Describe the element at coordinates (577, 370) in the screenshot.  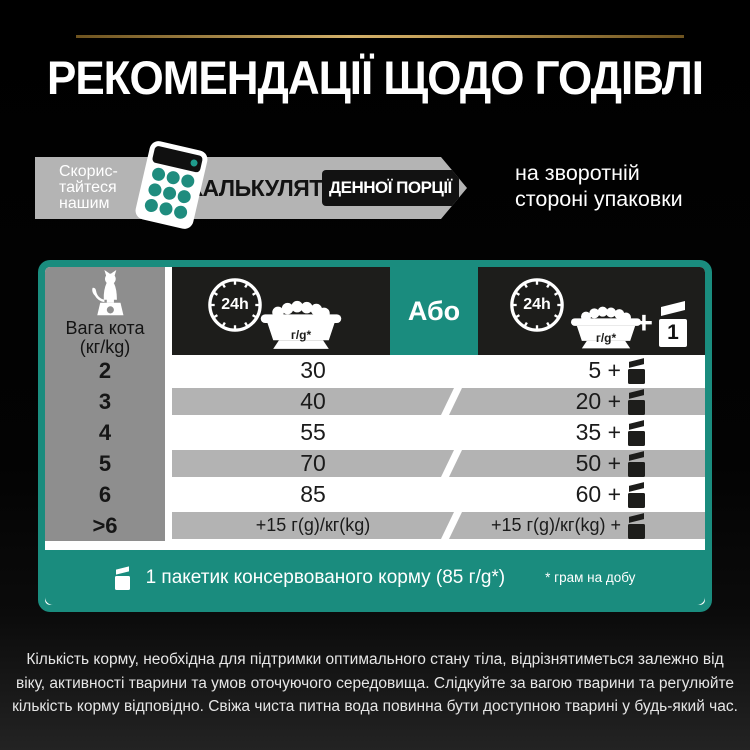
I see `row-wet-cell: 5 +` at that location.